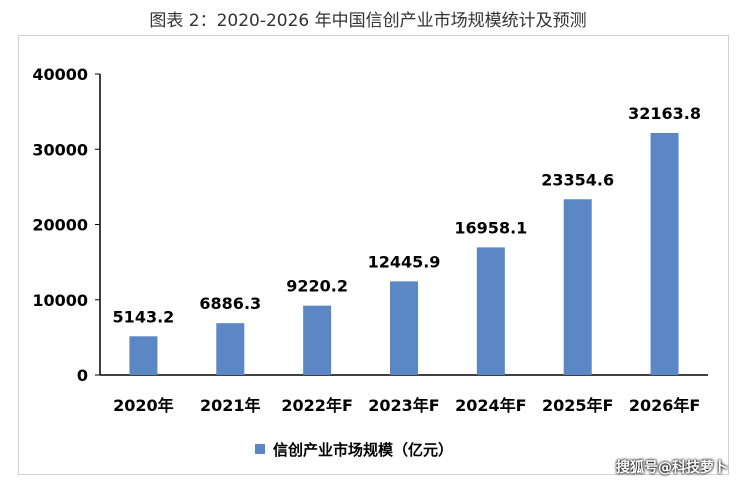 Image resolution: width=736 pixels, height=485 pixels. Describe the element at coordinates (60, 74) in the screenshot. I see `y-tick-label: 40000` at that location.